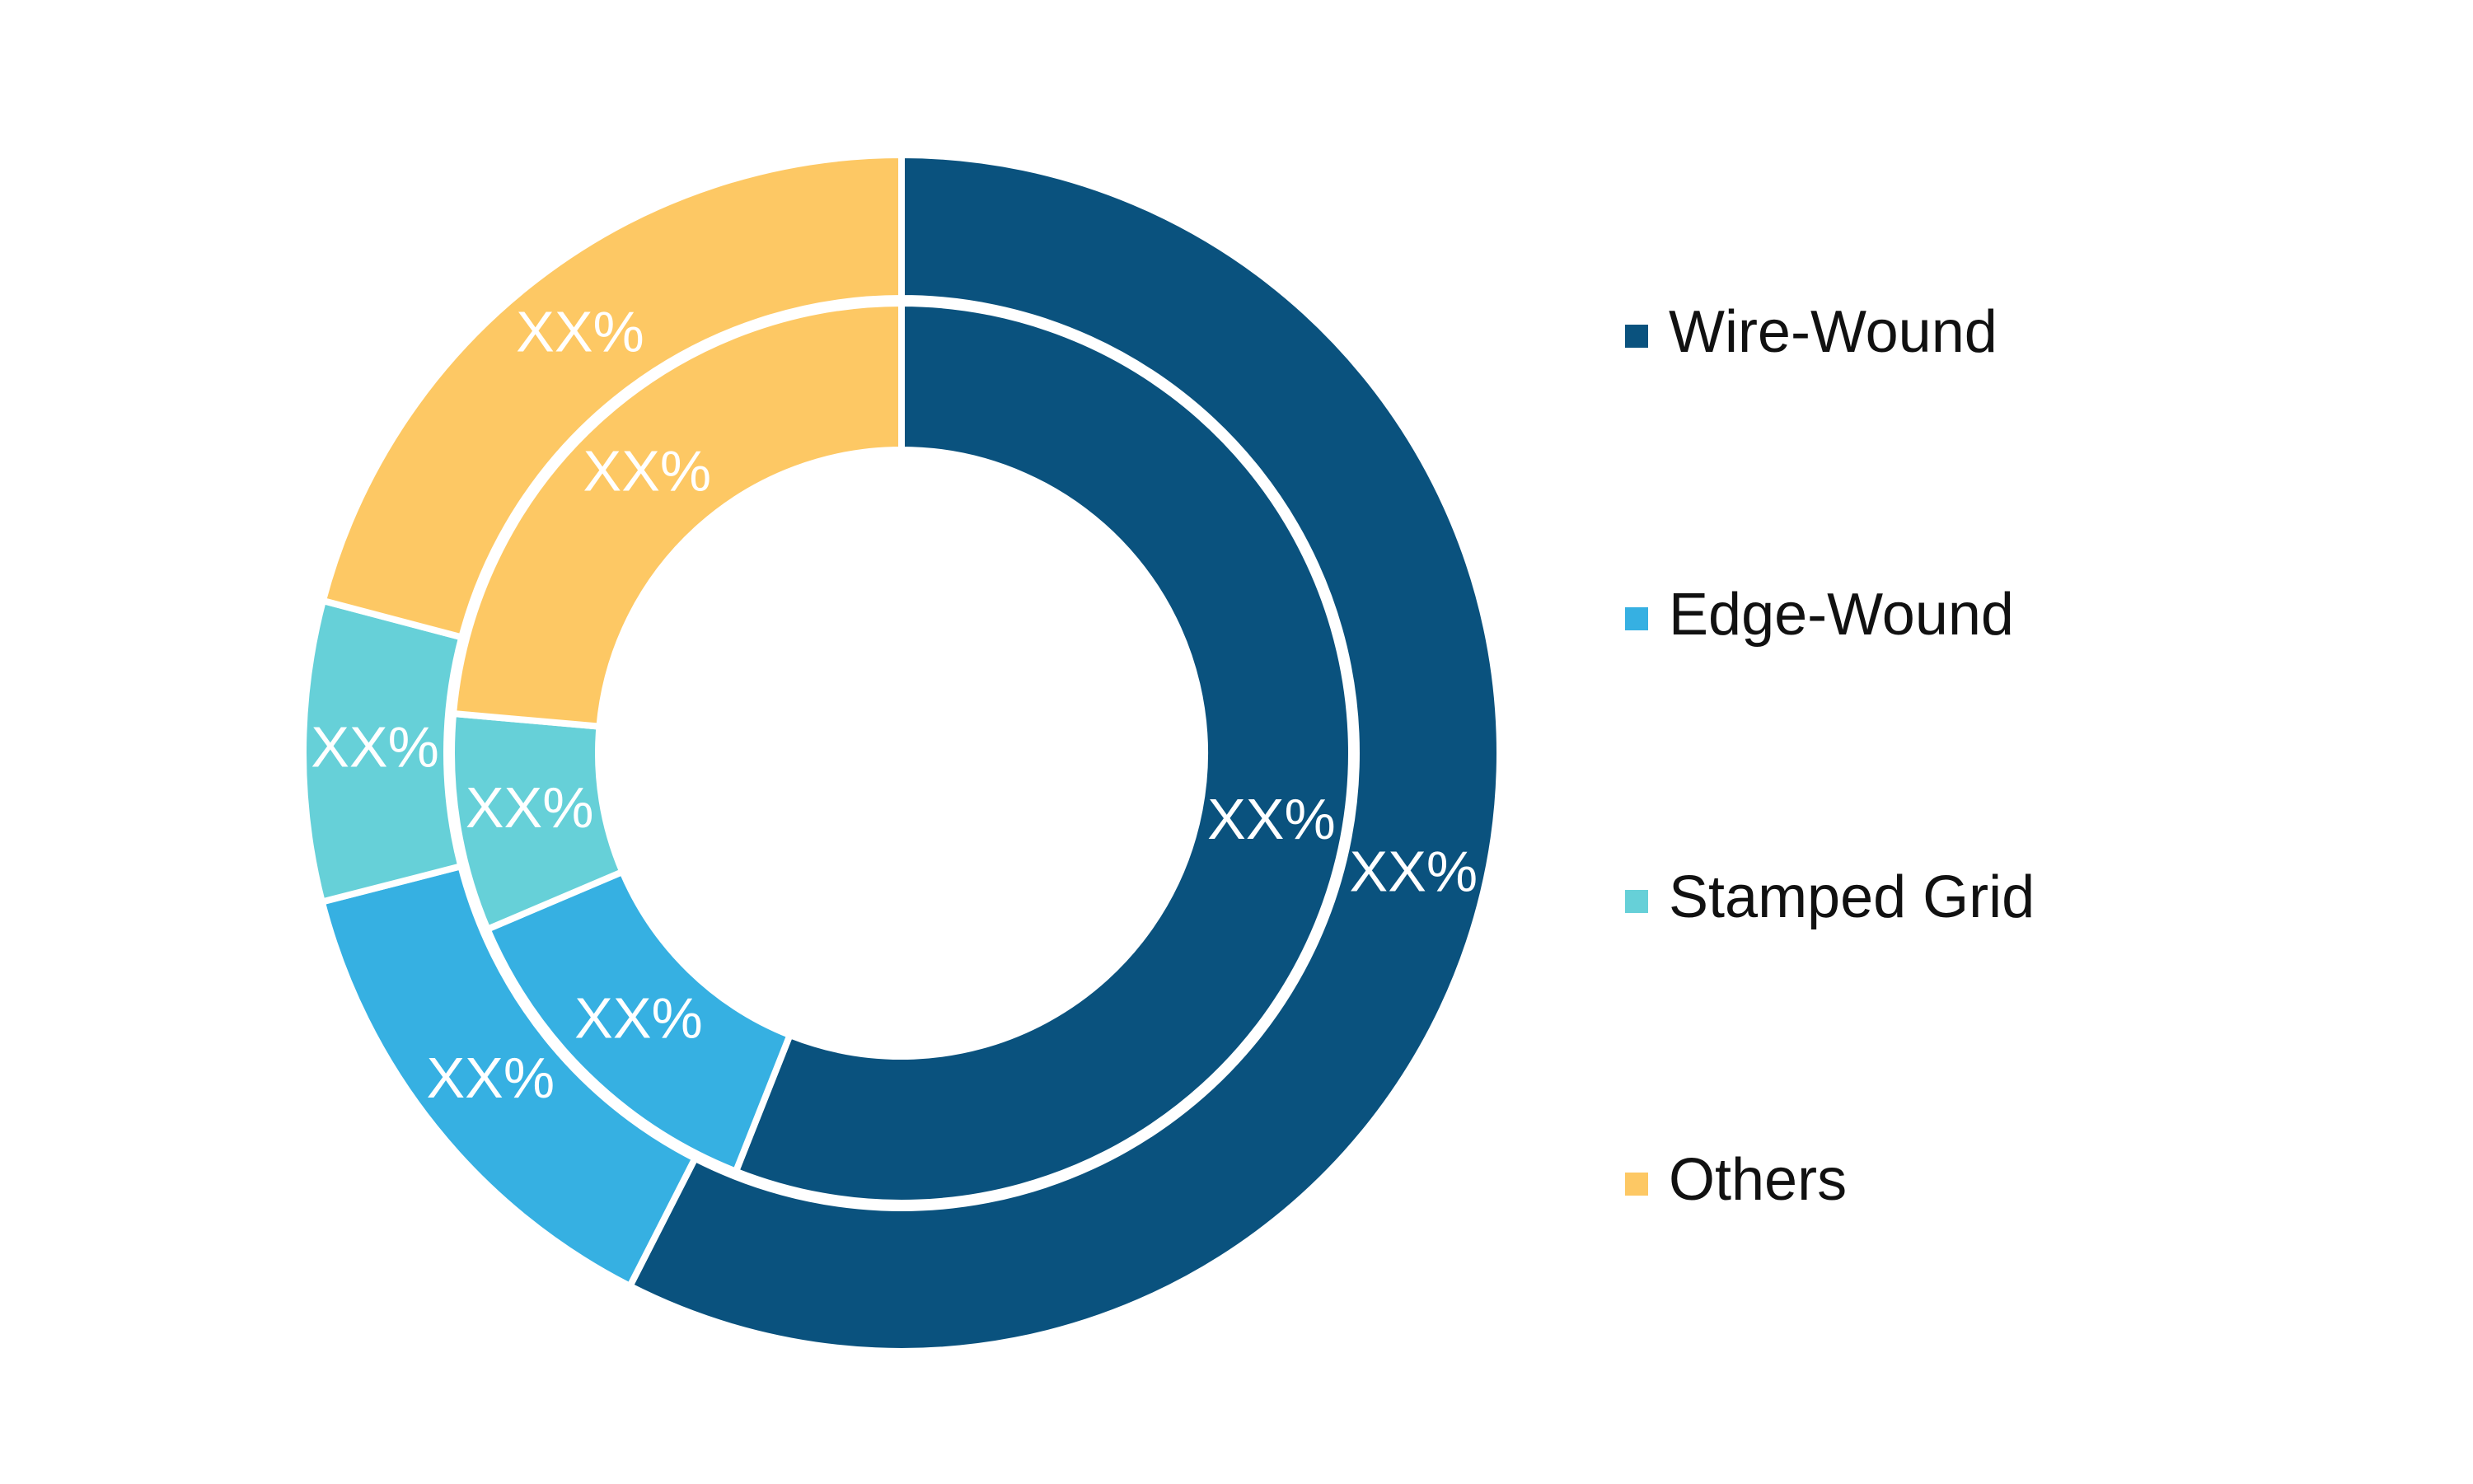  Describe the element at coordinates (1852, 897) in the screenshot. I see `legend-label: Stamped Grid` at that location.